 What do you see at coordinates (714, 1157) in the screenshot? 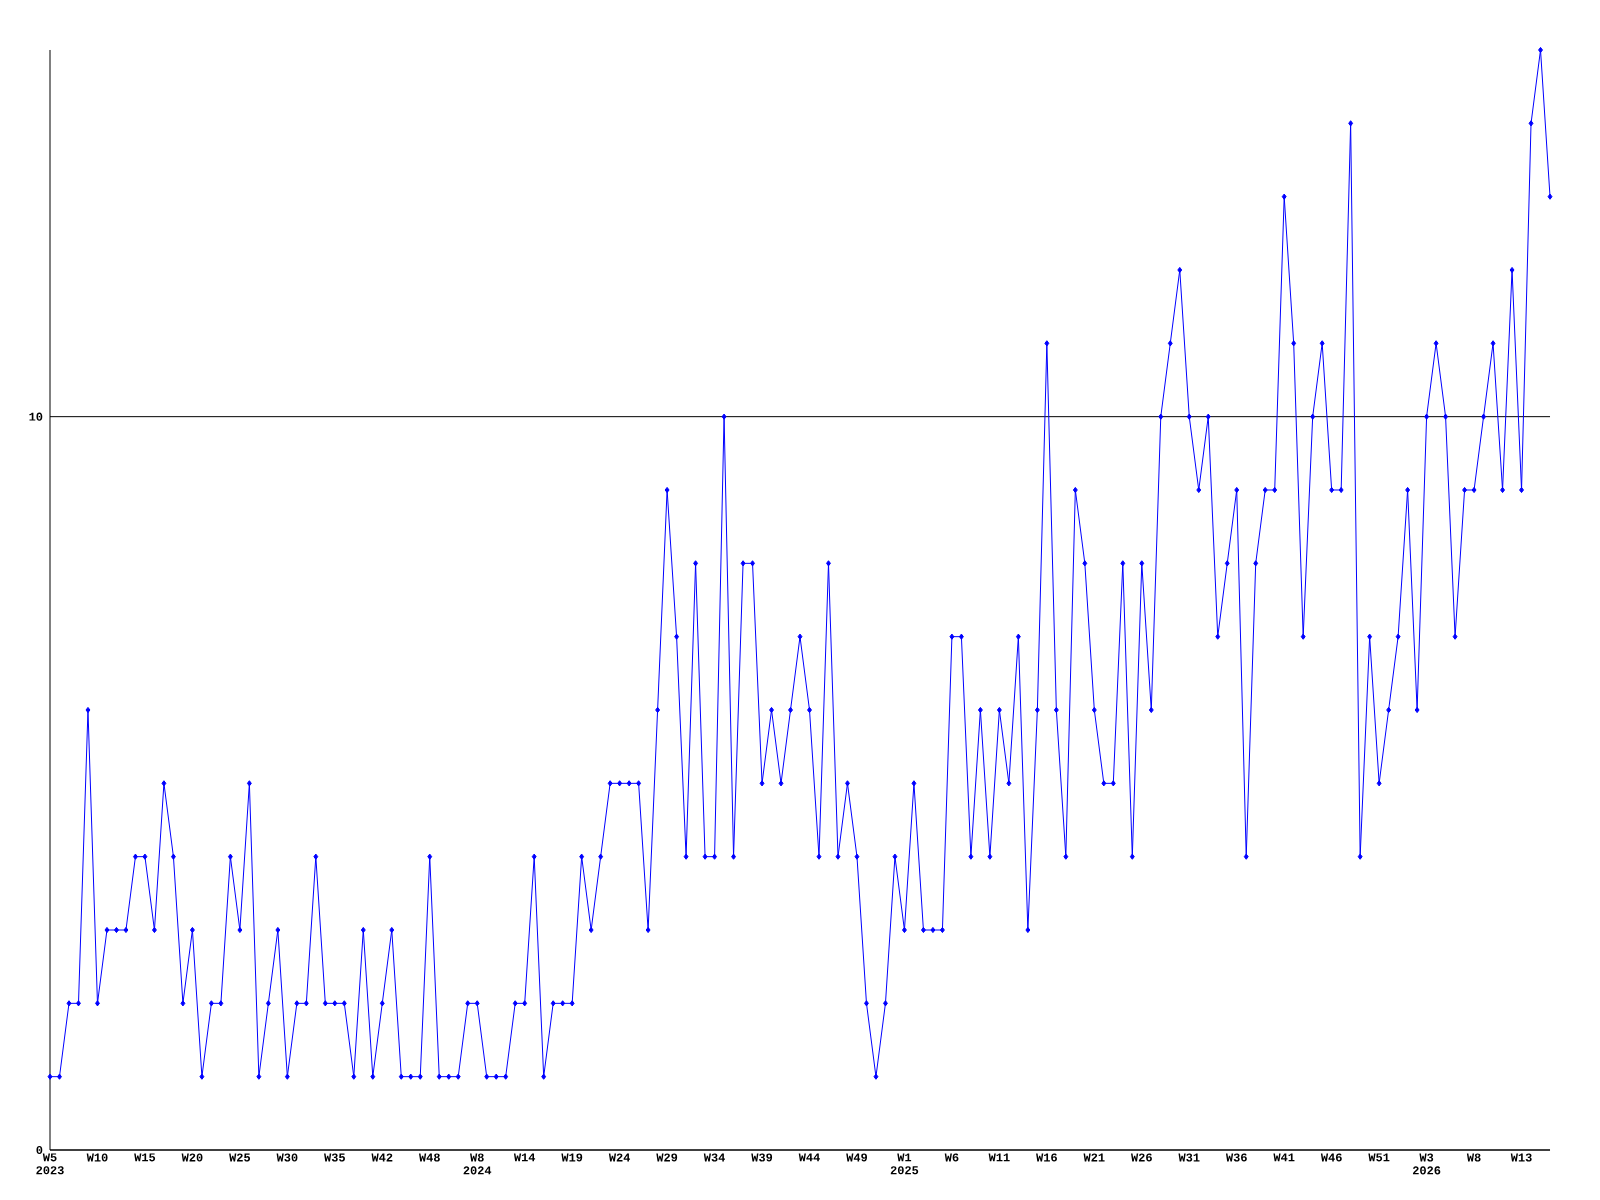
I see `x-tick-label: W34` at bounding box center [714, 1157].